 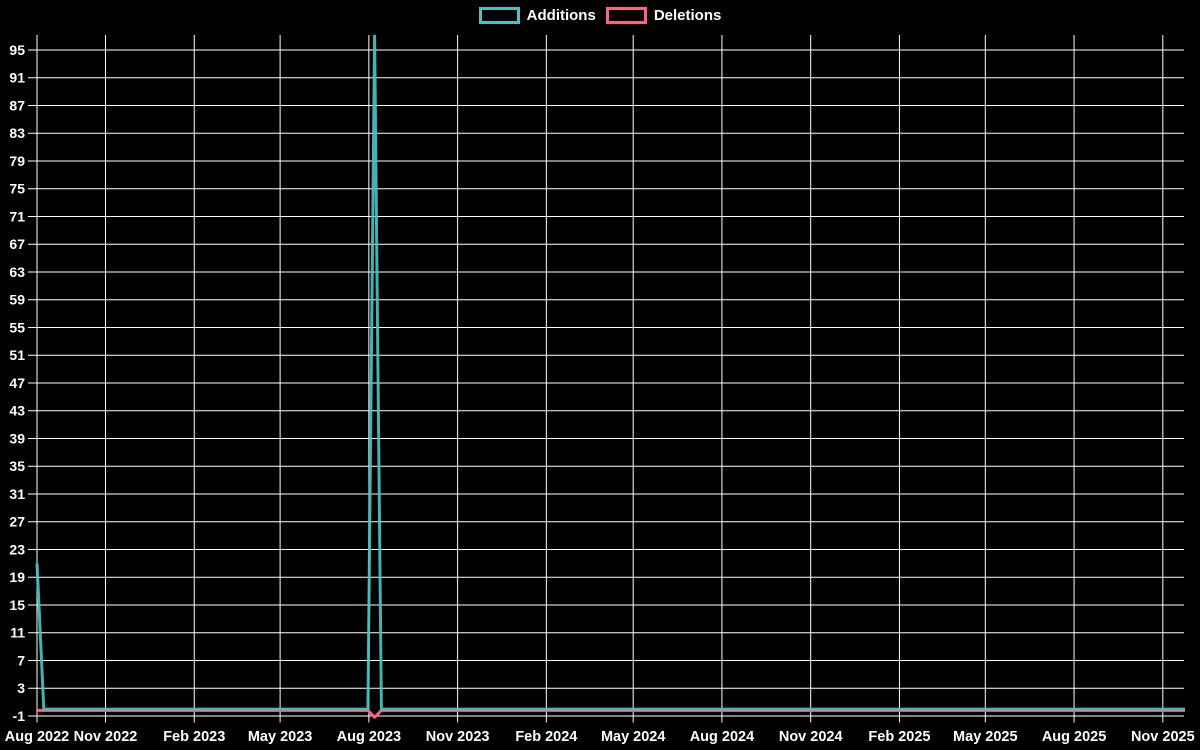 I want to click on x-axis-tick-label: May 2025, so click(x=985, y=737).